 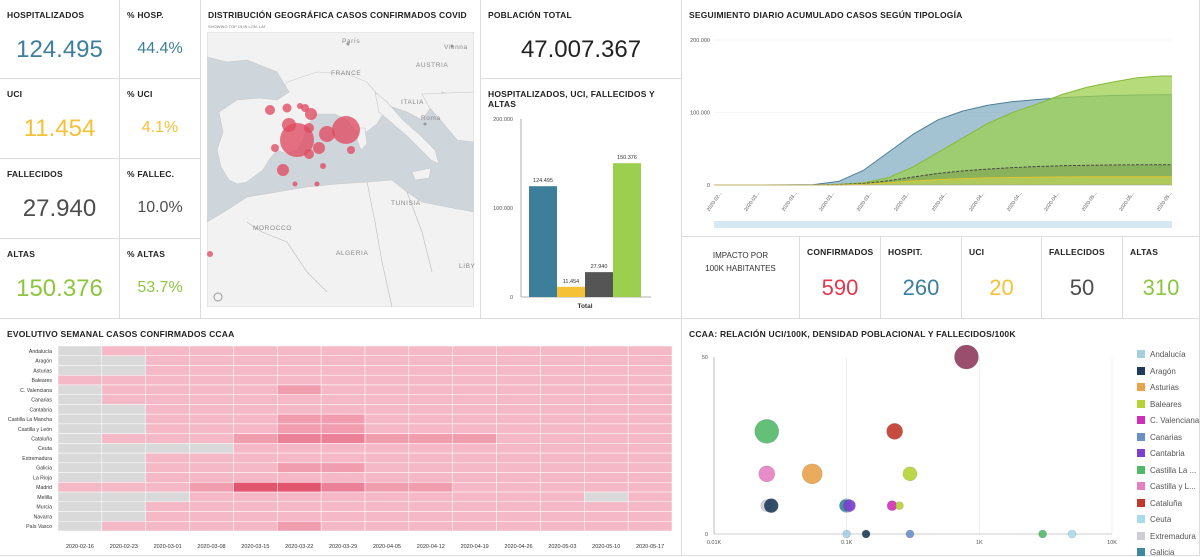 What do you see at coordinates (1168, 420) in the screenshot?
I see `legend-item: C. Valenciana` at bounding box center [1168, 420].